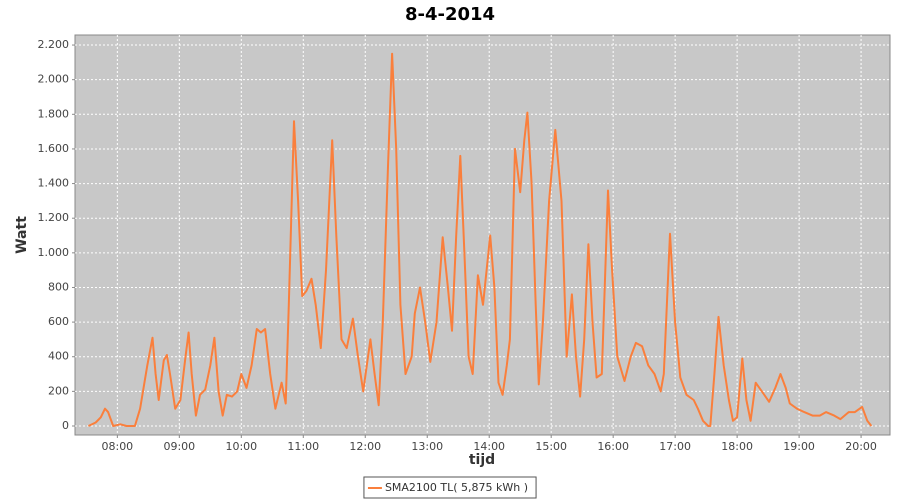 Image resolution: width=900 pixels, height=500 pixels. I want to click on x-tick-label: 20:00, so click(861, 446).